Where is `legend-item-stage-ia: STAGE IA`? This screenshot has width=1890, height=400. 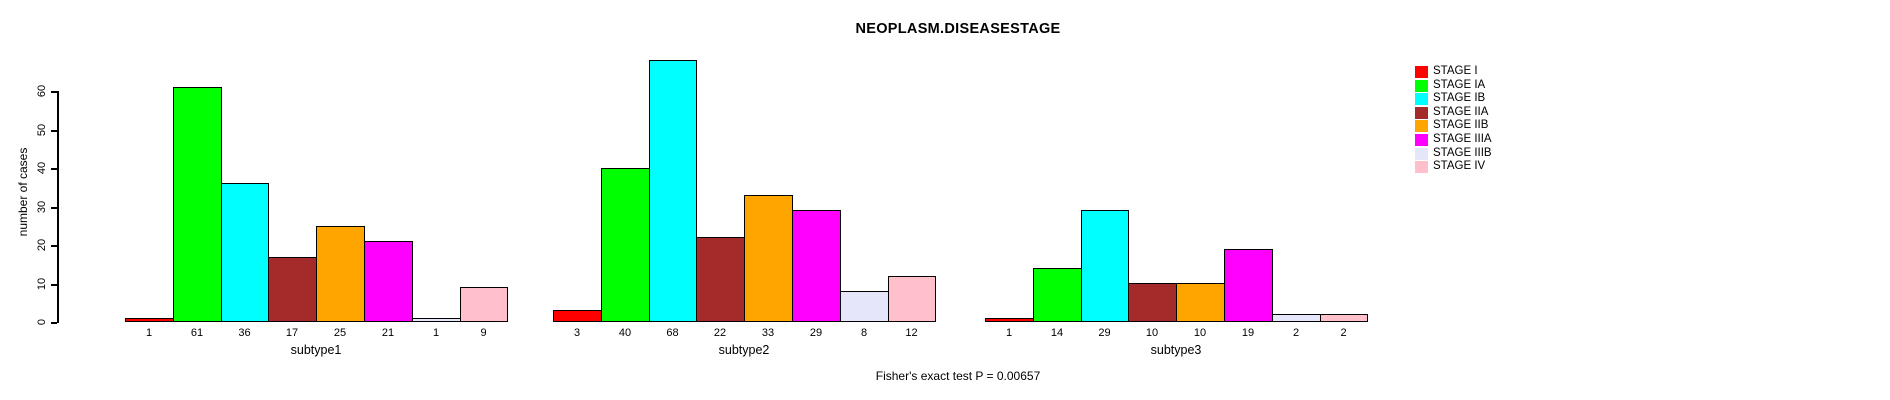 legend-item-stage-ia: STAGE IA is located at coordinates (1495, 85).